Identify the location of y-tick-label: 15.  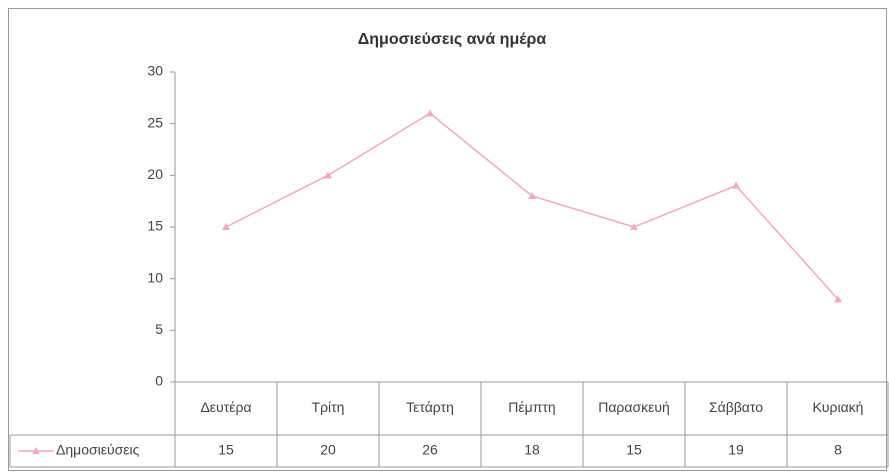
(155, 226).